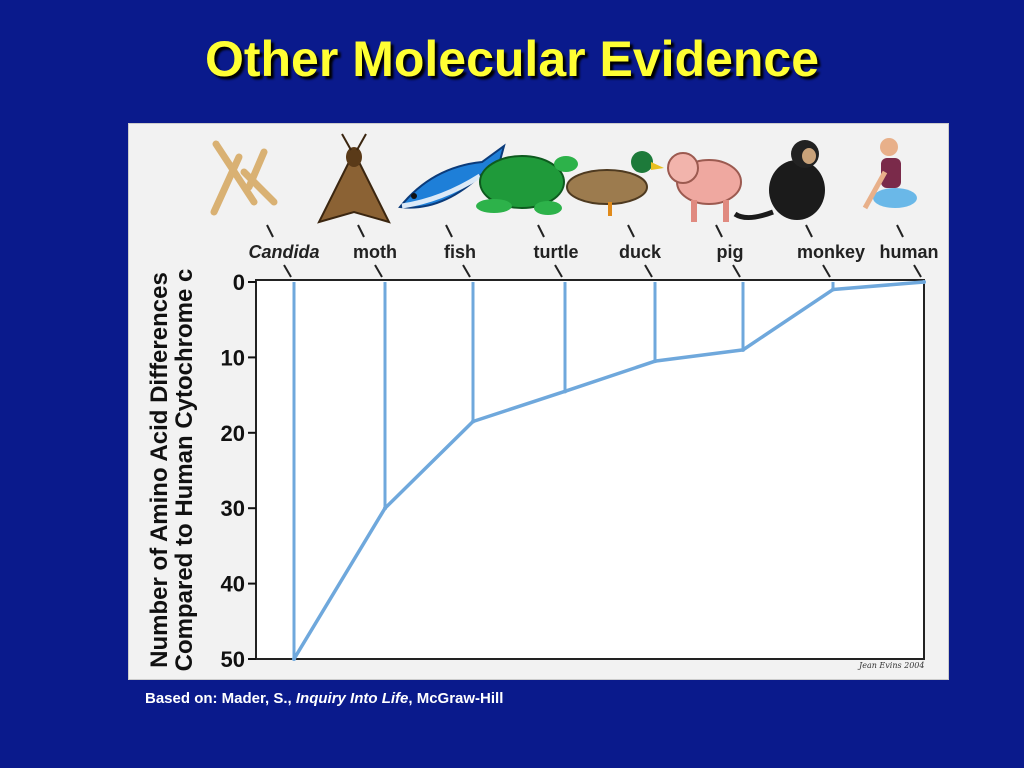 This screenshot has height=768, width=1024. I want to click on organism-label: Candida, so click(283, 252).